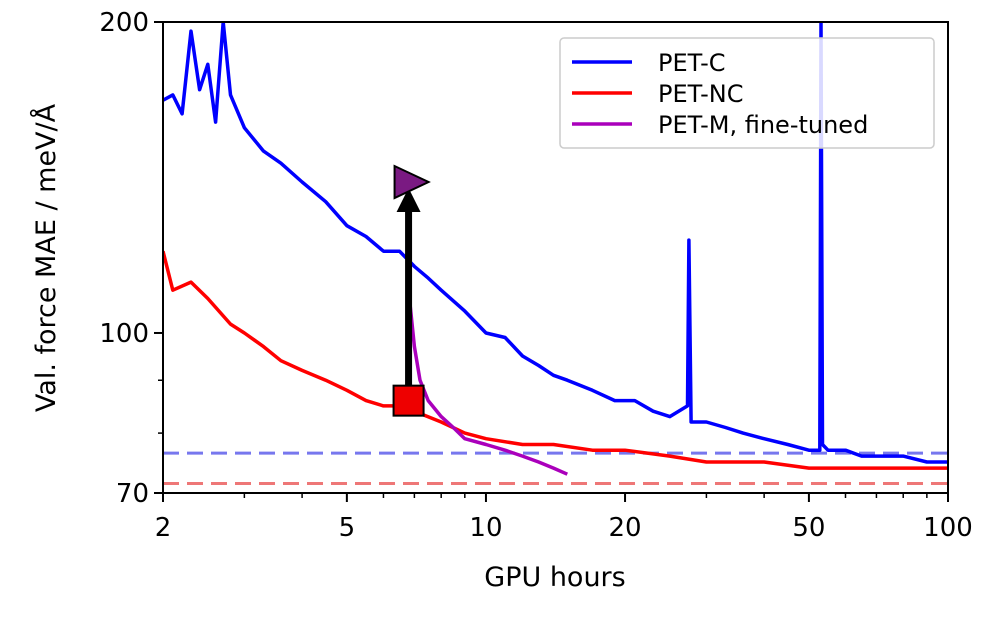  Describe the element at coordinates (564, 518) in the screenshot. I see `x-axis-ticks: 2 5 10 20 50 100` at that location.